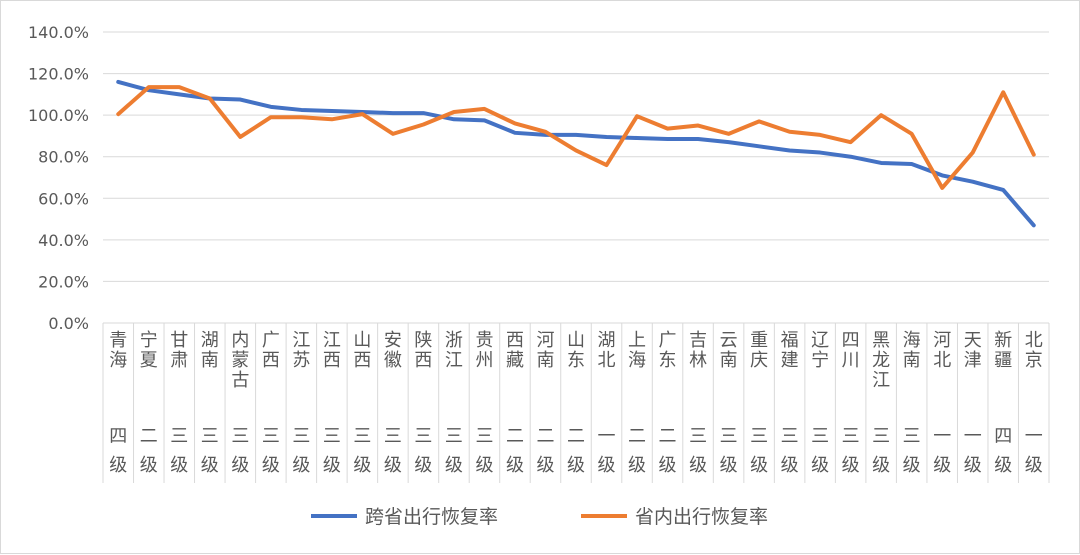  What do you see at coordinates (698, 340) in the screenshot?
I see `category-label: 吉` at bounding box center [698, 340].